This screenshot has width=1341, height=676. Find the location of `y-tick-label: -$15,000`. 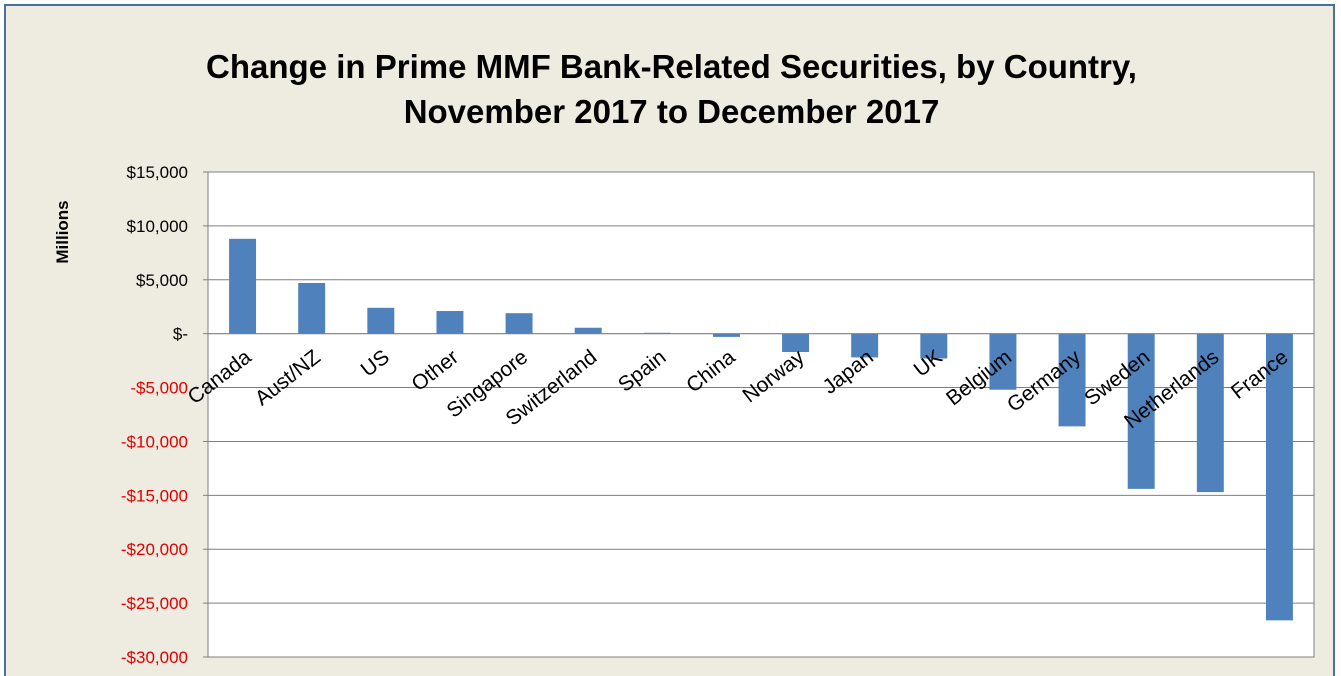

y-tick-label: -$15,000 is located at coordinates (154, 495).